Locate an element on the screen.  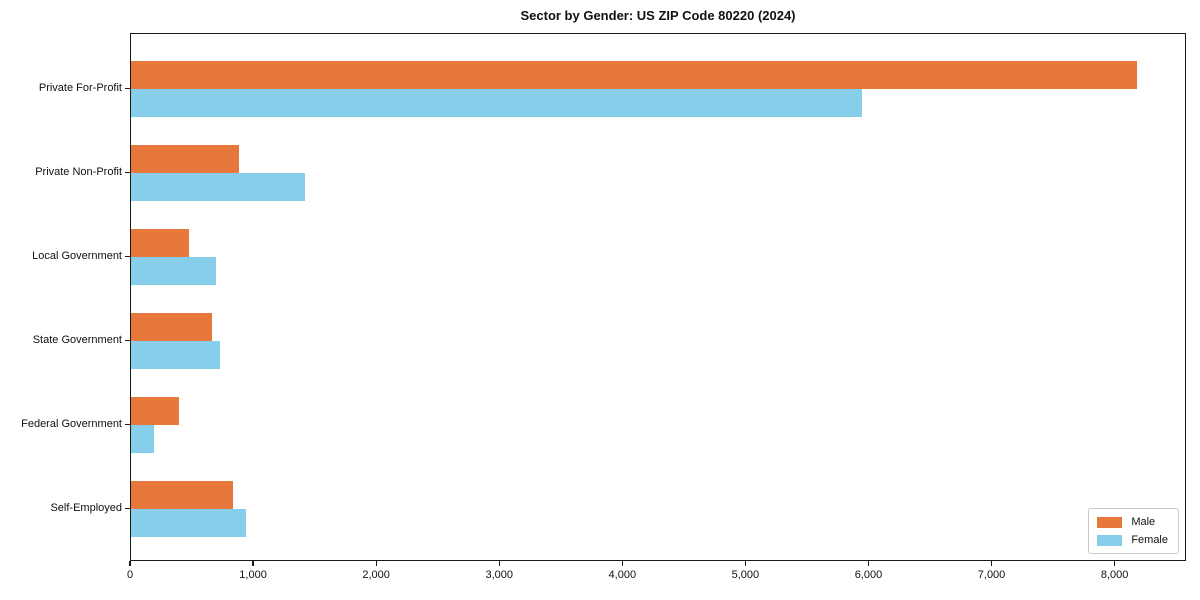
y-tick-label-private-for-profit: Private For-Profit is located at coordinates (80, 88).